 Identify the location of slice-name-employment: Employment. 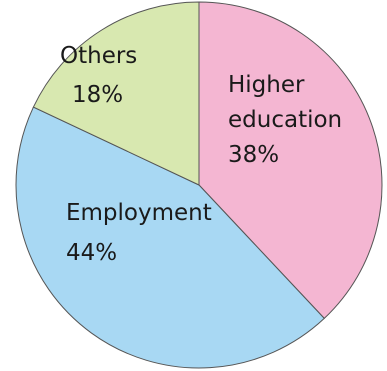
(139, 213).